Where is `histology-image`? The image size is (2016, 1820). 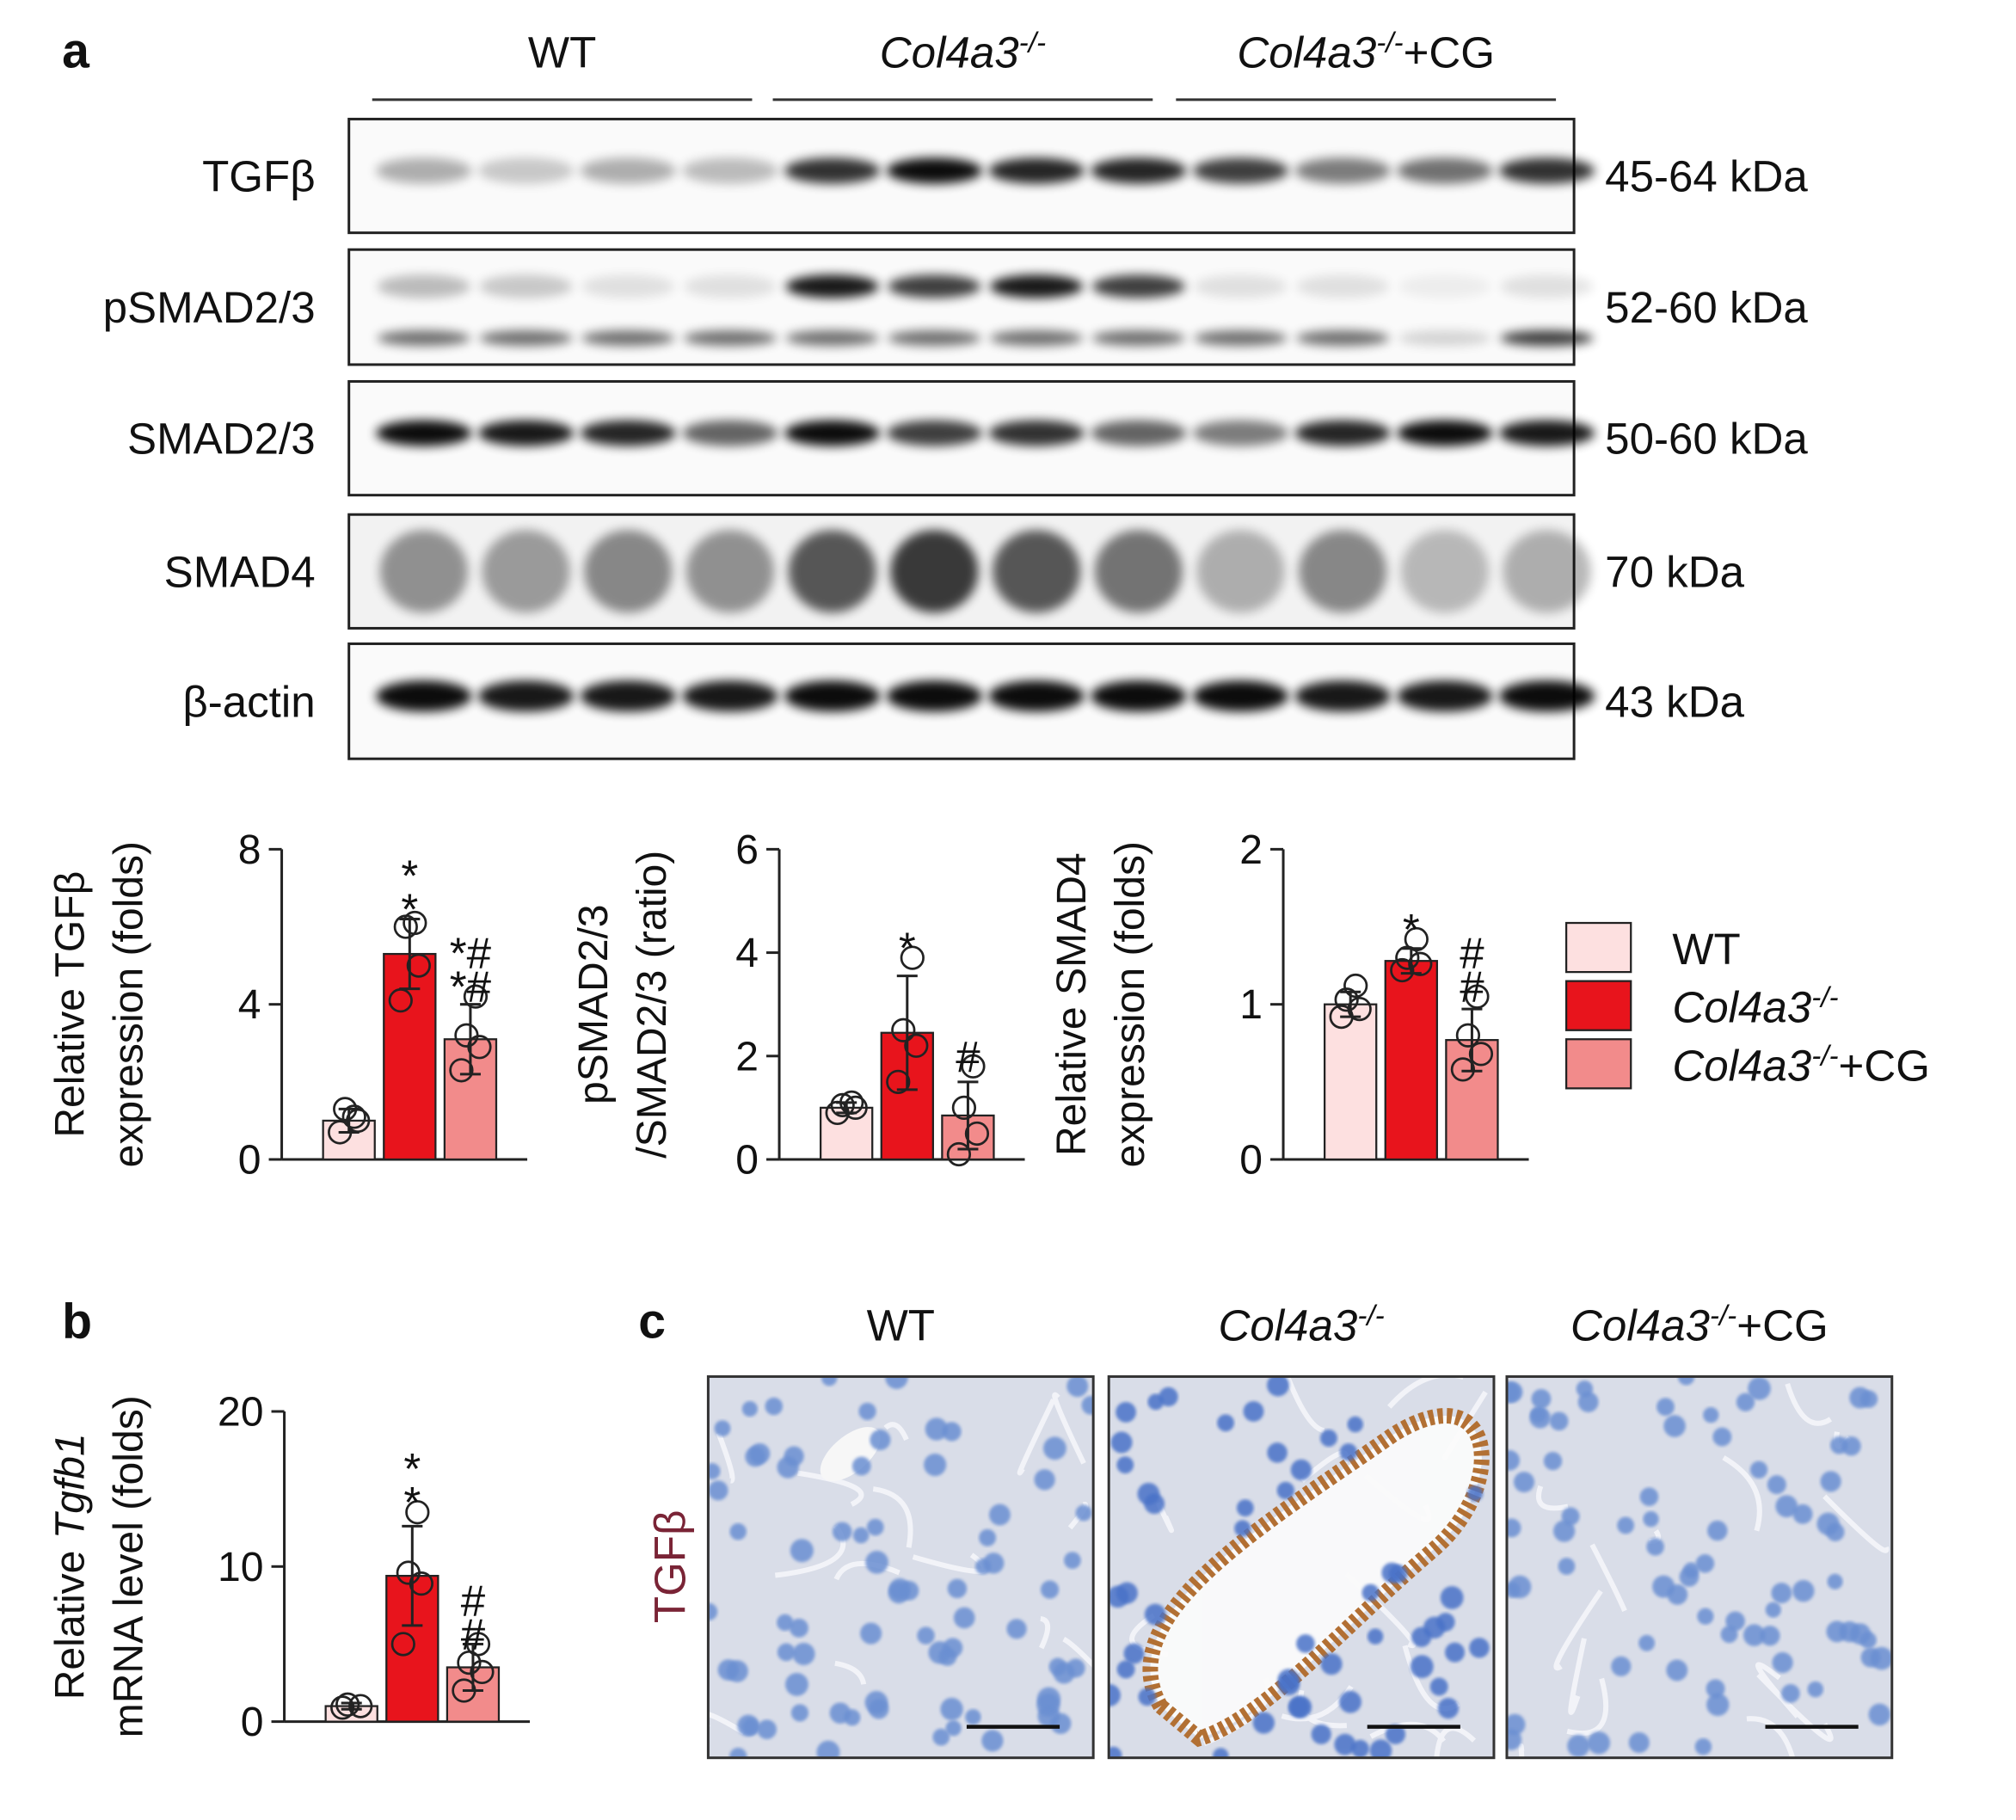 histology-image is located at coordinates (901, 1567).